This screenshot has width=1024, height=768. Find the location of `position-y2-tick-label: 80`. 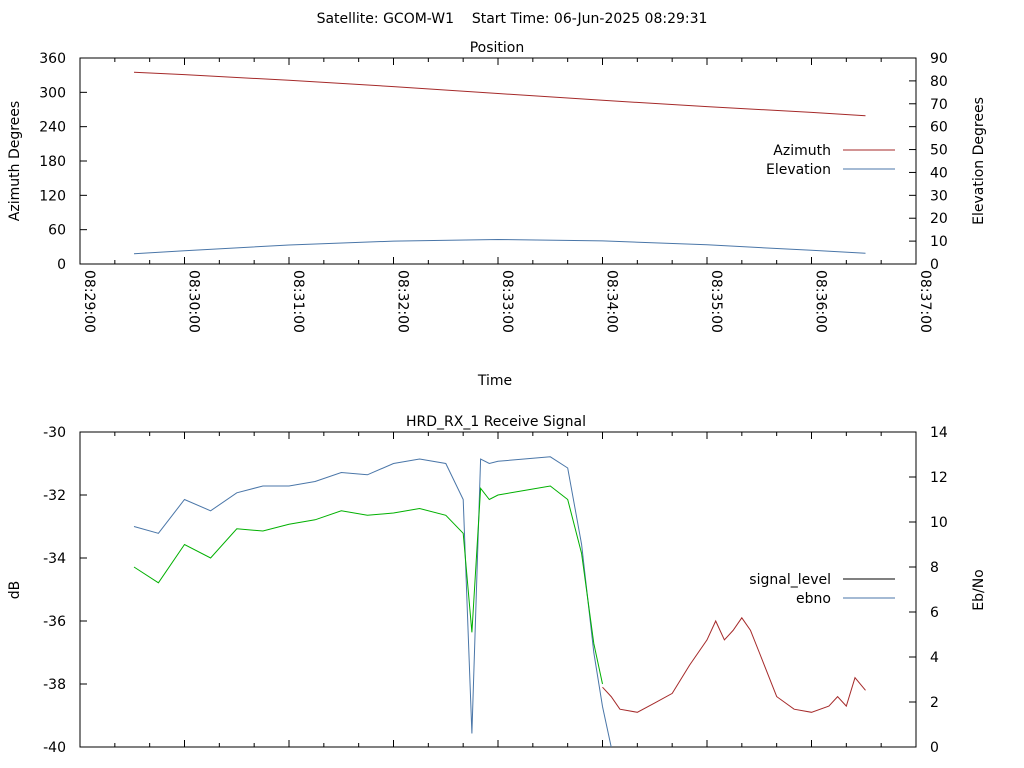

position-y2-tick-label: 80 is located at coordinates (939, 82).